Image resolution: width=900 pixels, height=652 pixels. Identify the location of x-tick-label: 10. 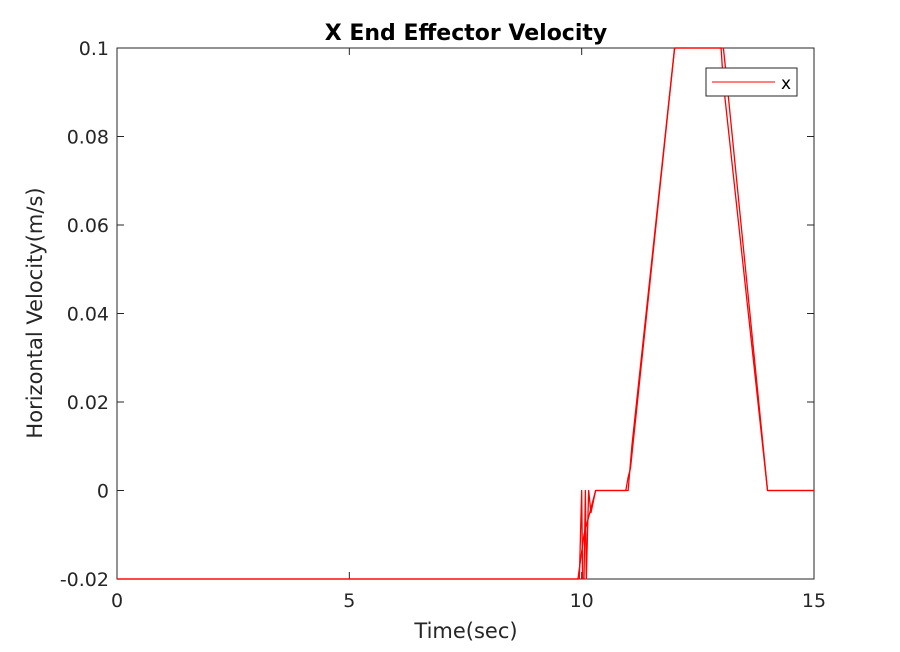
(582, 601).